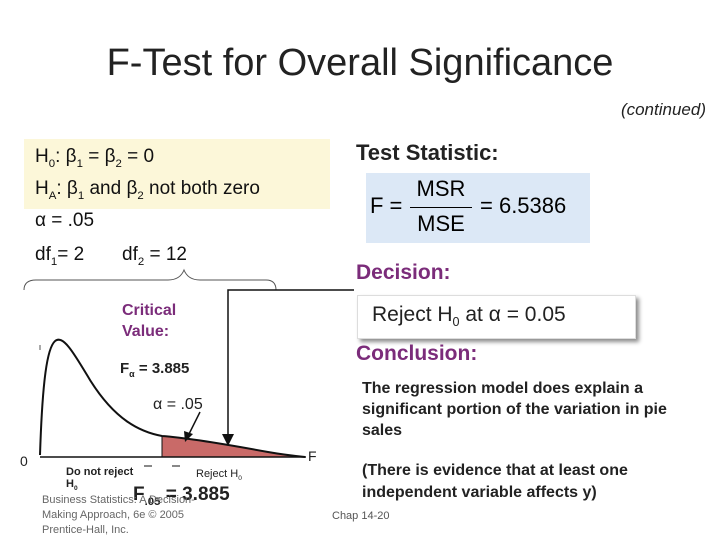 This screenshot has height=540, width=720. Describe the element at coordinates (360, 63) in the screenshot. I see `slide-title: F-Test for Overall Significance` at that location.